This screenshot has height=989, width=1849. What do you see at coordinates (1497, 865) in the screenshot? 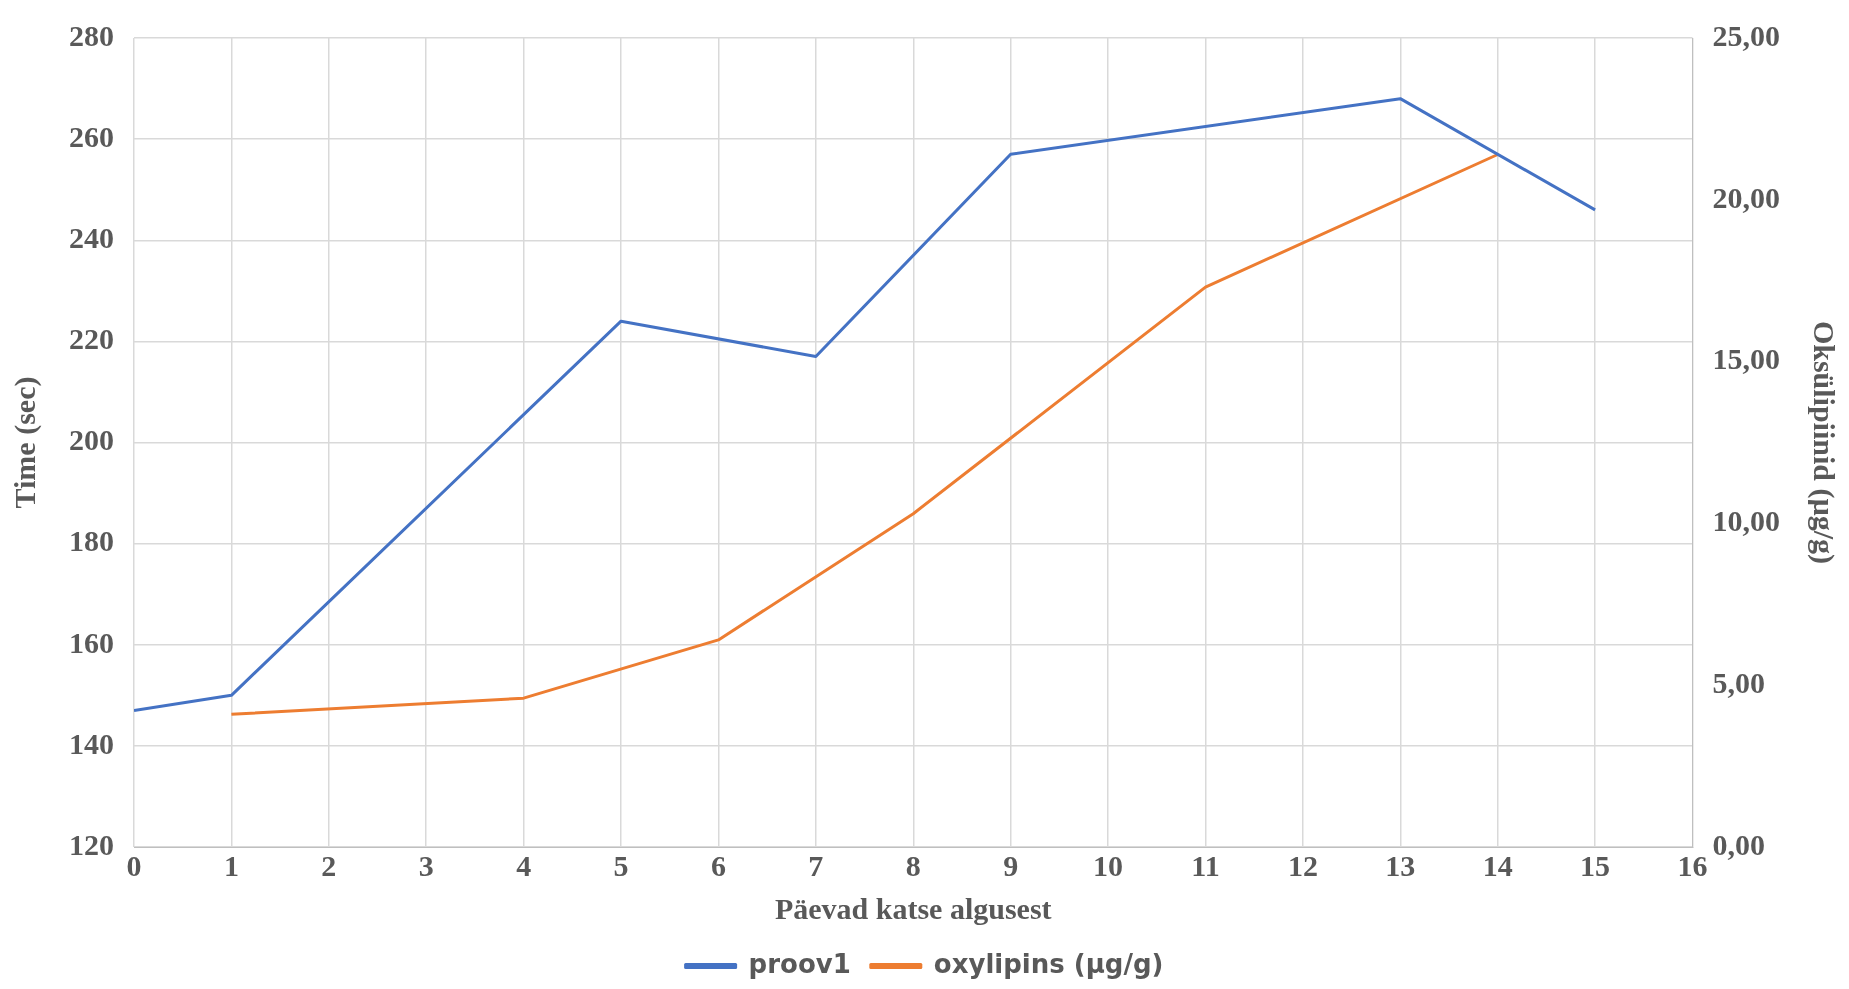
I see `x-tick-label: 14` at bounding box center [1497, 865].